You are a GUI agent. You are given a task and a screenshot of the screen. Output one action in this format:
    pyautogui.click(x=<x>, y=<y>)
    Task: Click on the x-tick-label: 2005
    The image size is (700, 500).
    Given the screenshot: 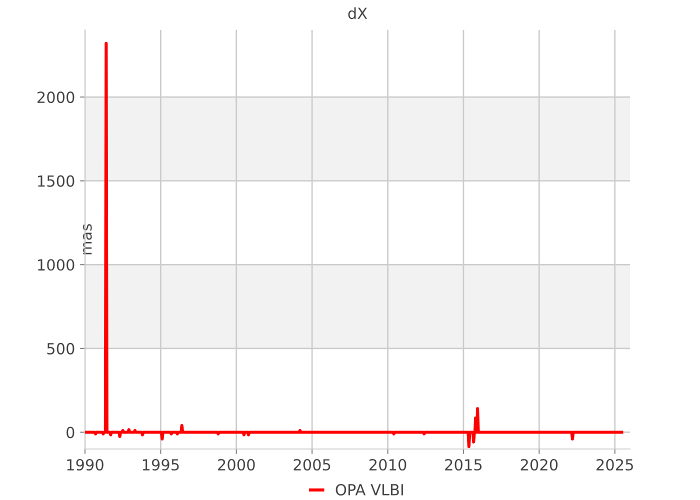 What is the action you would take?
    pyautogui.click(x=312, y=464)
    